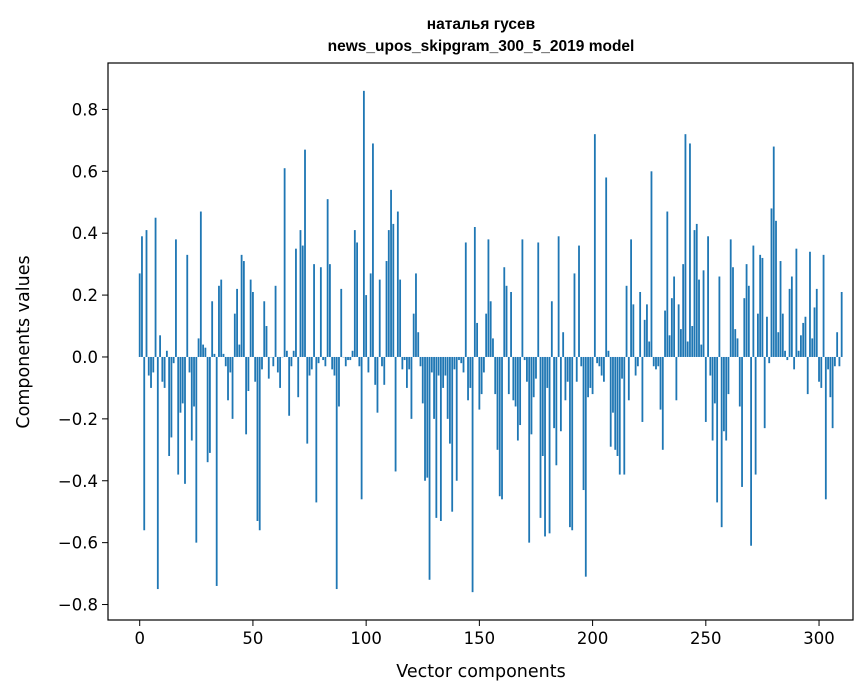  What do you see at coordinates (481, 24) in the screenshot?
I see `chart-title-line1: наталья гусев` at bounding box center [481, 24].